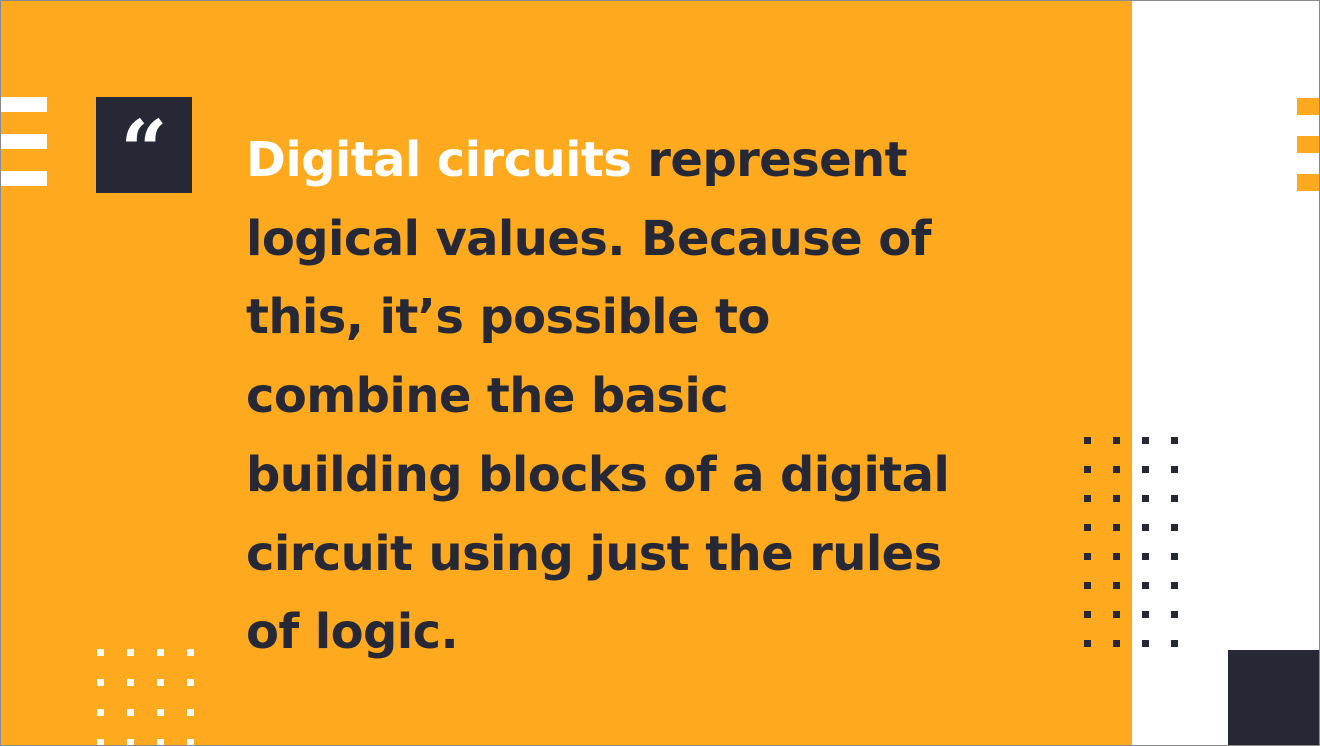 The image size is (1320, 746). I want to click on right-bars-decoration, so click(1308, 155).